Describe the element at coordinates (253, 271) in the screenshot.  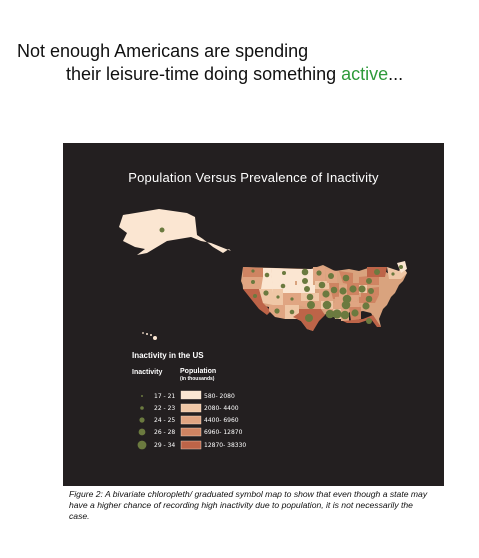
I see `symbol-washington` at that location.